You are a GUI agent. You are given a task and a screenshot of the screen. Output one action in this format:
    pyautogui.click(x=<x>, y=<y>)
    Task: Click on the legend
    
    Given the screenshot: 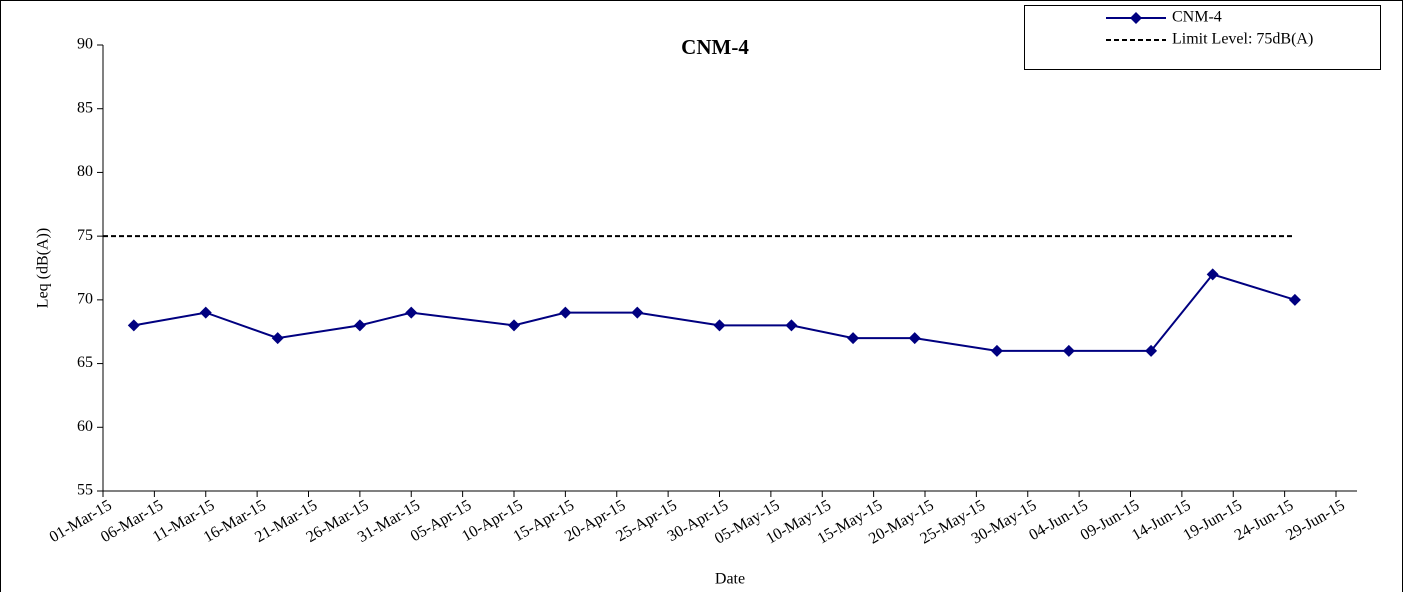 What is the action you would take?
    pyautogui.click(x=1202, y=37)
    